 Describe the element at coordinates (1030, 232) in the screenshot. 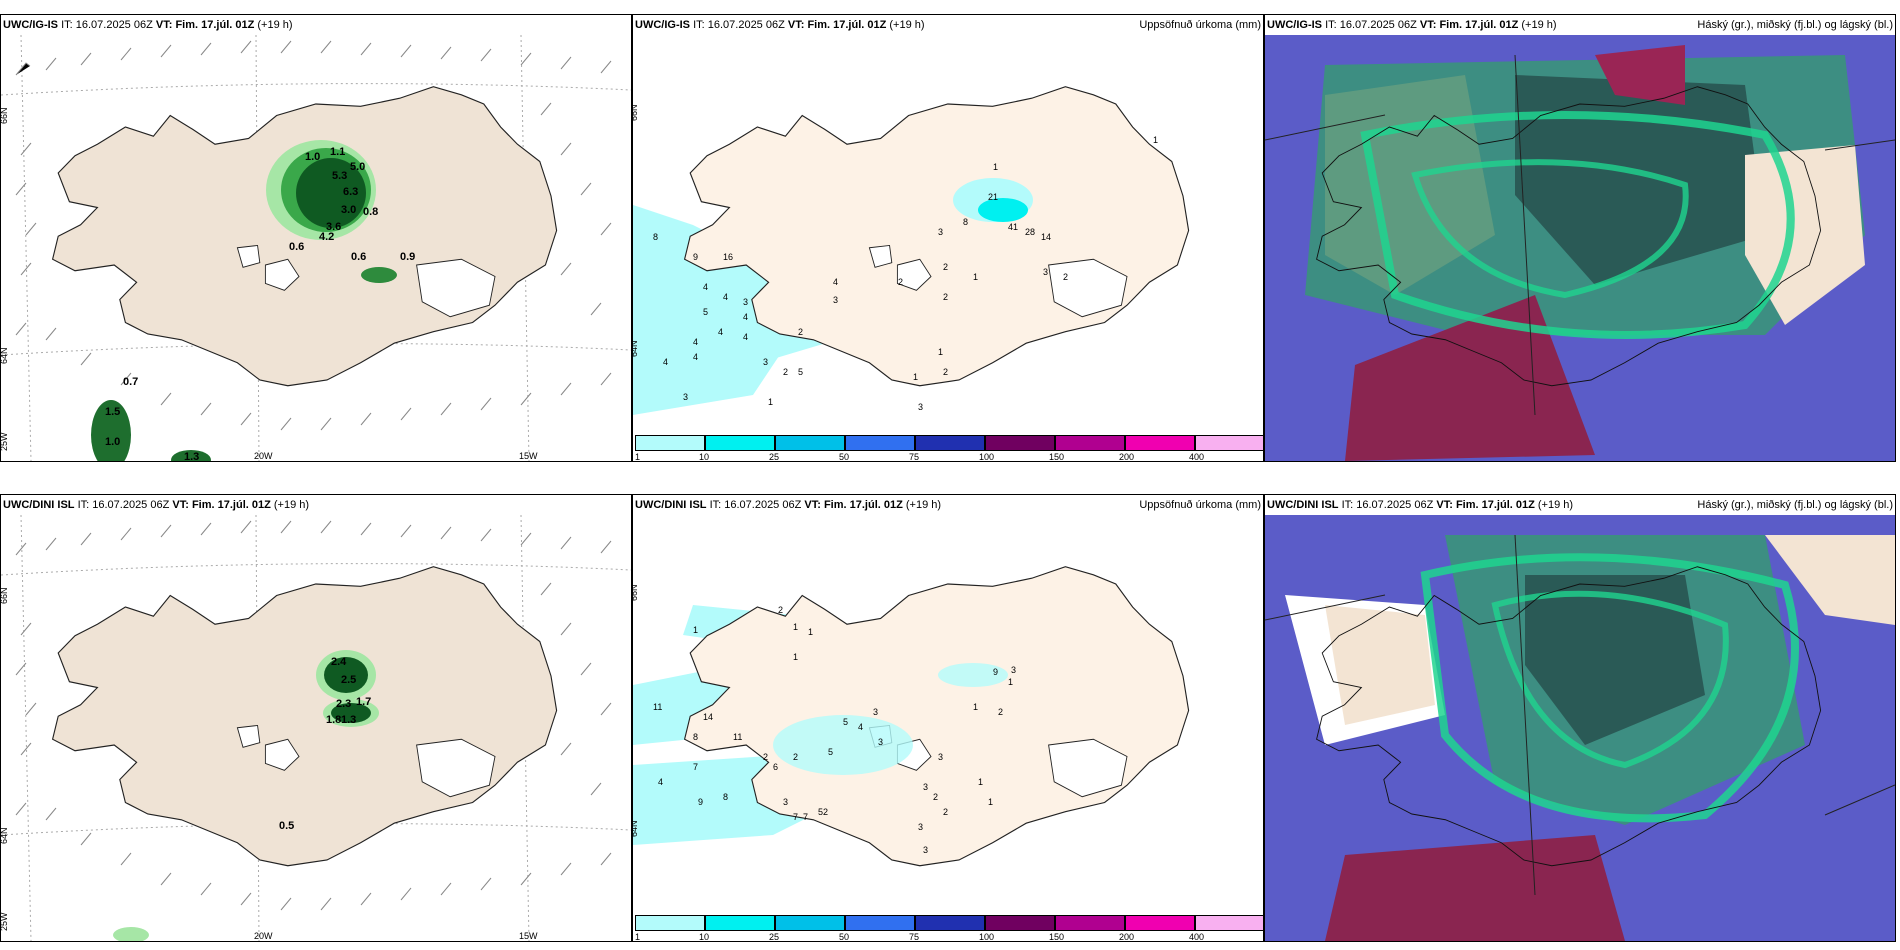

I see `precip-value: 28` at that location.